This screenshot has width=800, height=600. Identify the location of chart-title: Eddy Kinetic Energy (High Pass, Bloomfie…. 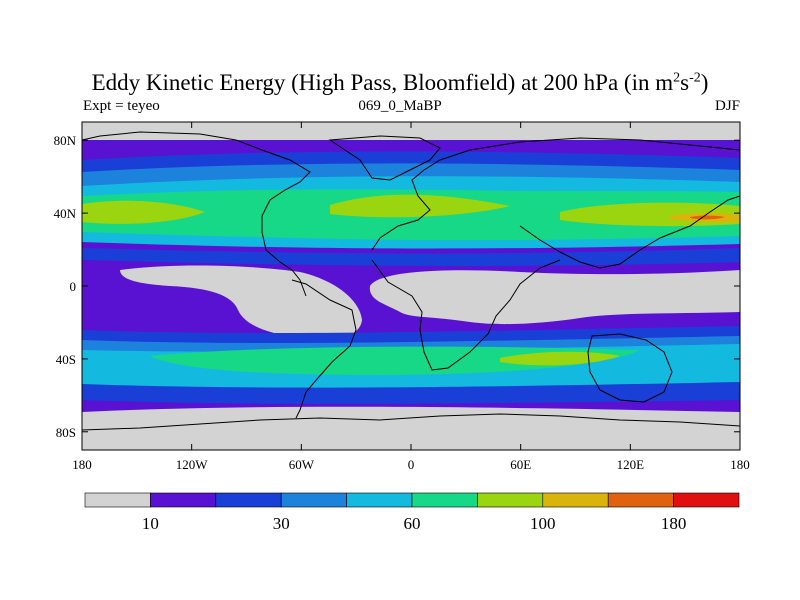
(400, 82).